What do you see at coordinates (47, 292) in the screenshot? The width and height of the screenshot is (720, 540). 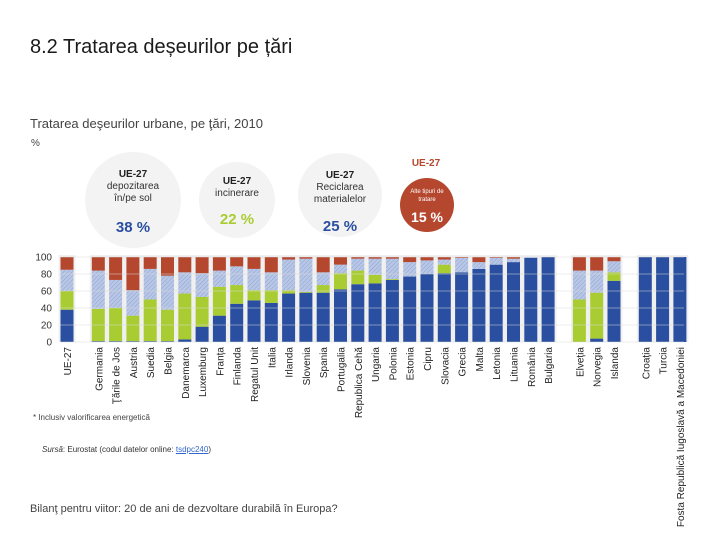 I see `y-tick-label: 60` at bounding box center [47, 292].